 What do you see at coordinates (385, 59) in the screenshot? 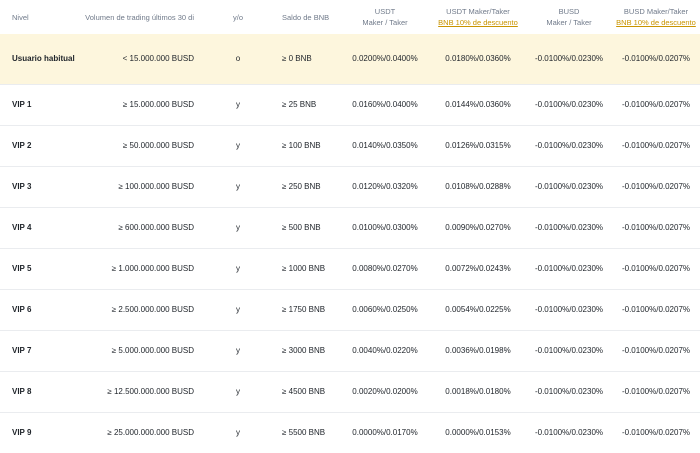
I see `cell-usdt: 0.0200%/0.0400%` at bounding box center [385, 59].